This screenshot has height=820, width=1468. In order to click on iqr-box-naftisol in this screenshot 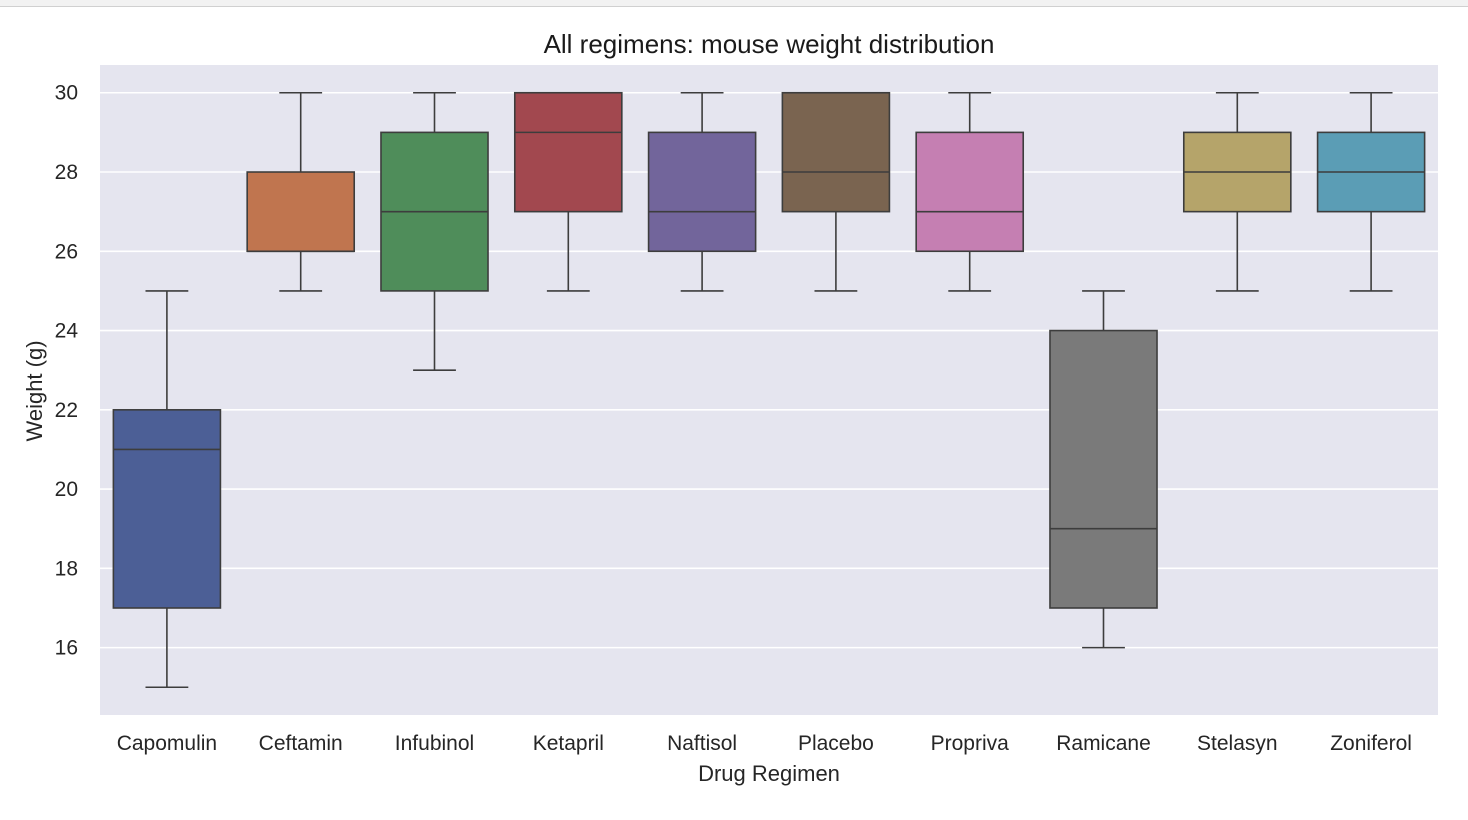, I will do `click(702, 192)`.